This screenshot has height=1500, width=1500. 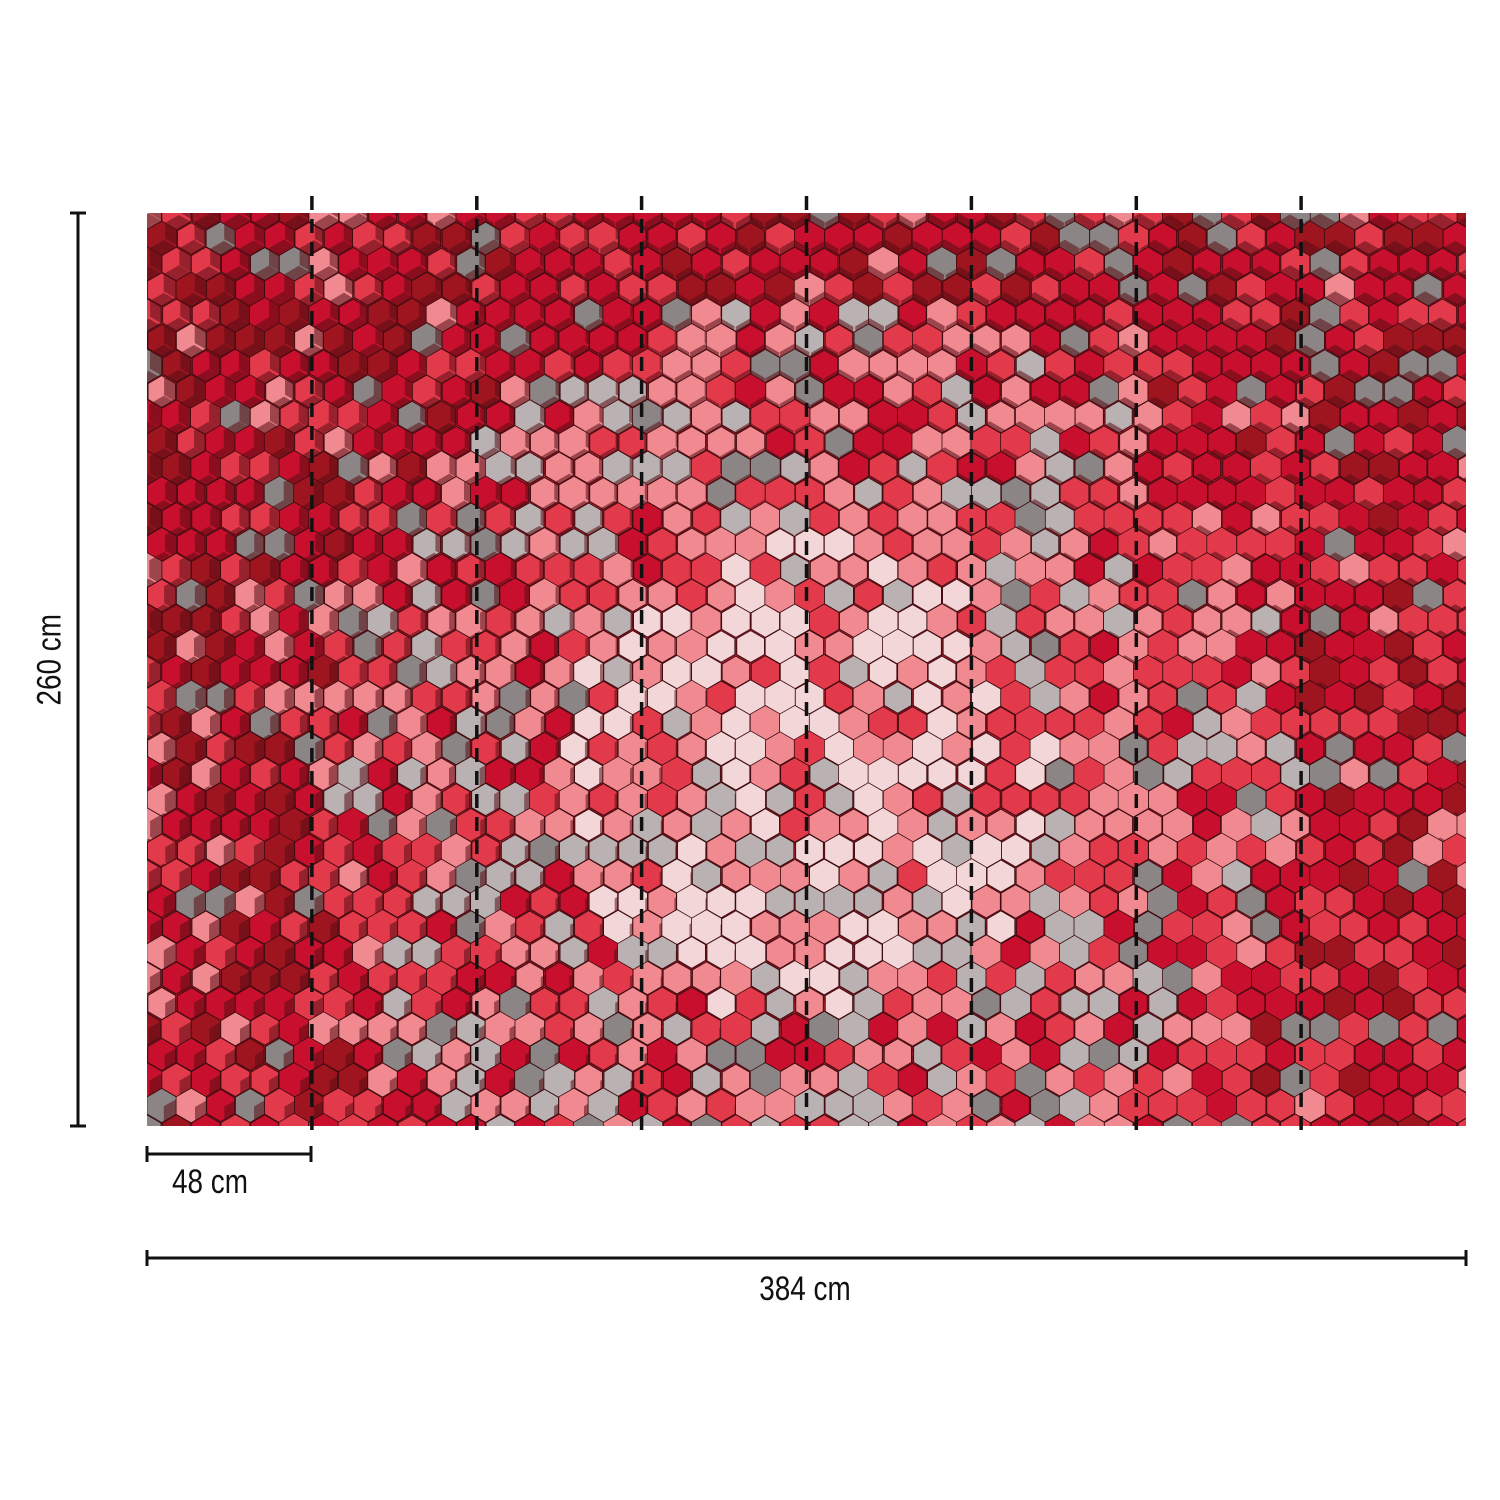 What do you see at coordinates (805, 1289) in the screenshot?
I see `total-width-label: 384 cm` at bounding box center [805, 1289].